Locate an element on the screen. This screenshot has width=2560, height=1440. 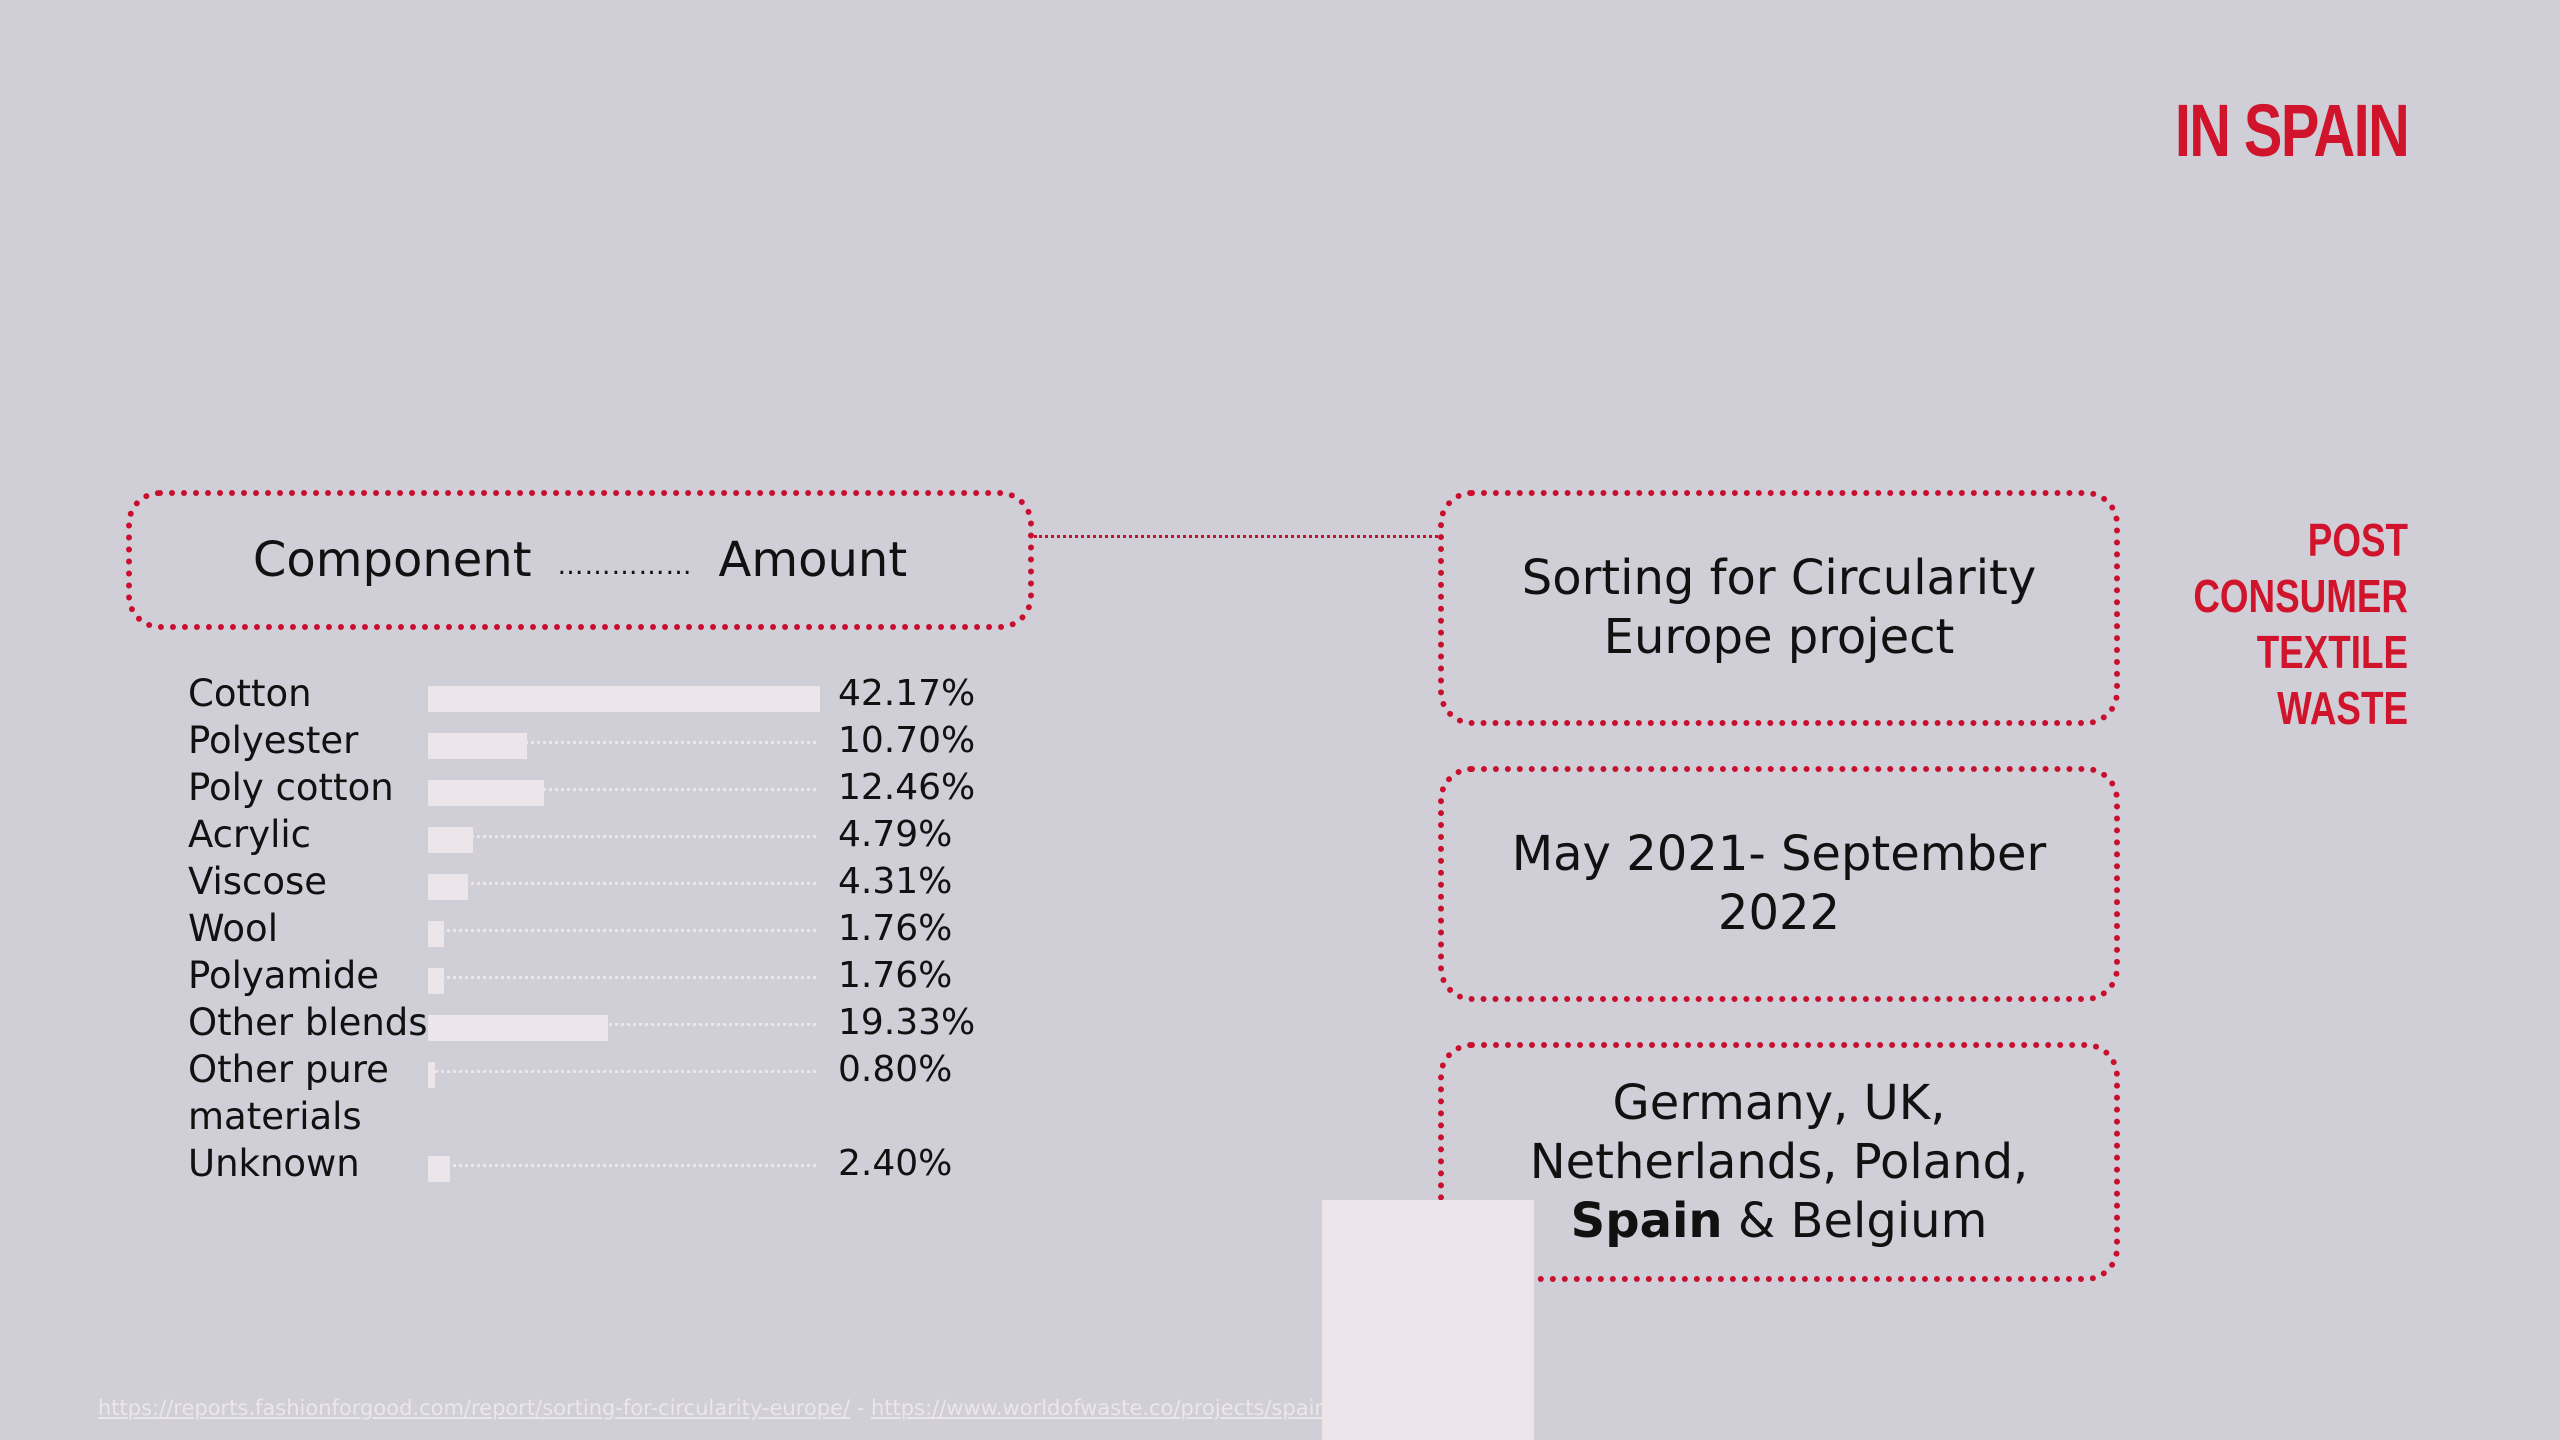
component-amount: 2.40% is located at coordinates (895, 1163).